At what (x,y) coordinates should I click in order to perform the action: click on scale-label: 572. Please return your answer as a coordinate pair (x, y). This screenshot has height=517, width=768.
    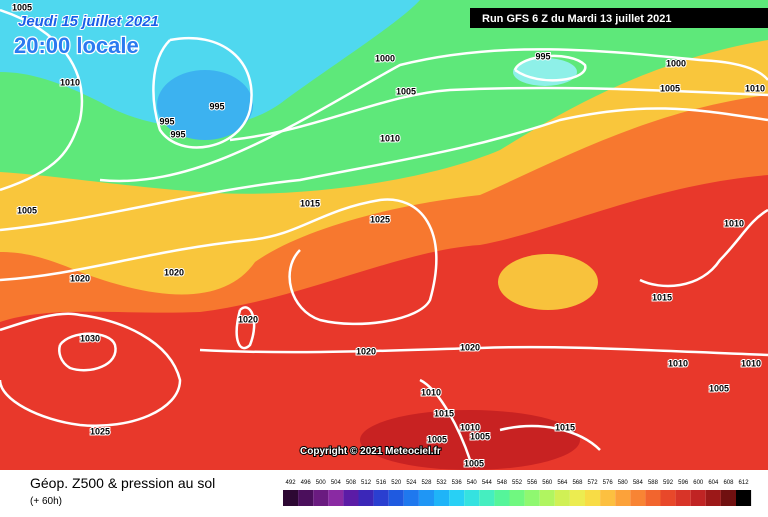
    Looking at the image, I should click on (593, 483).